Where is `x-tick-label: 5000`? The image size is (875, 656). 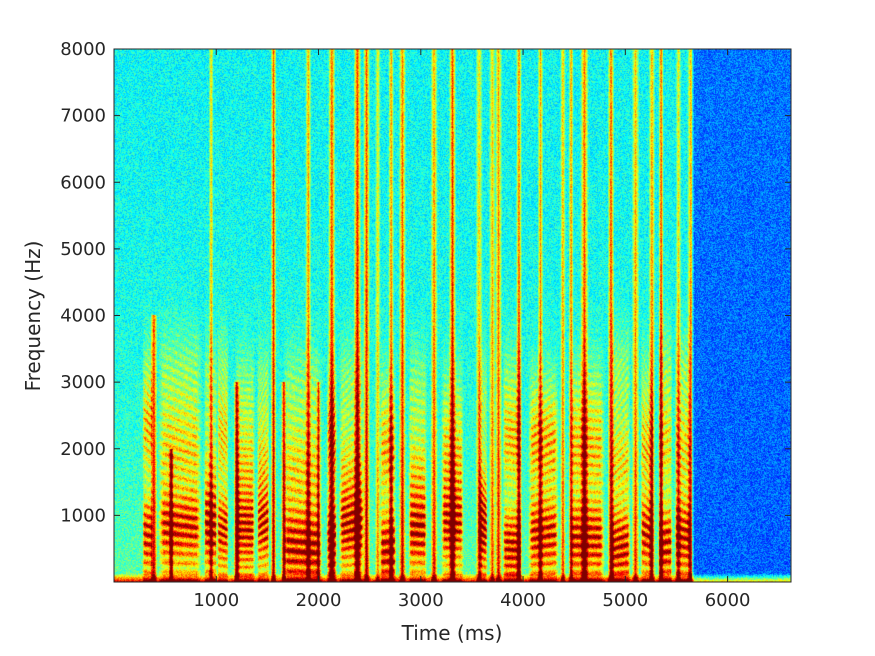
x-tick-label: 5000 is located at coordinates (625, 600).